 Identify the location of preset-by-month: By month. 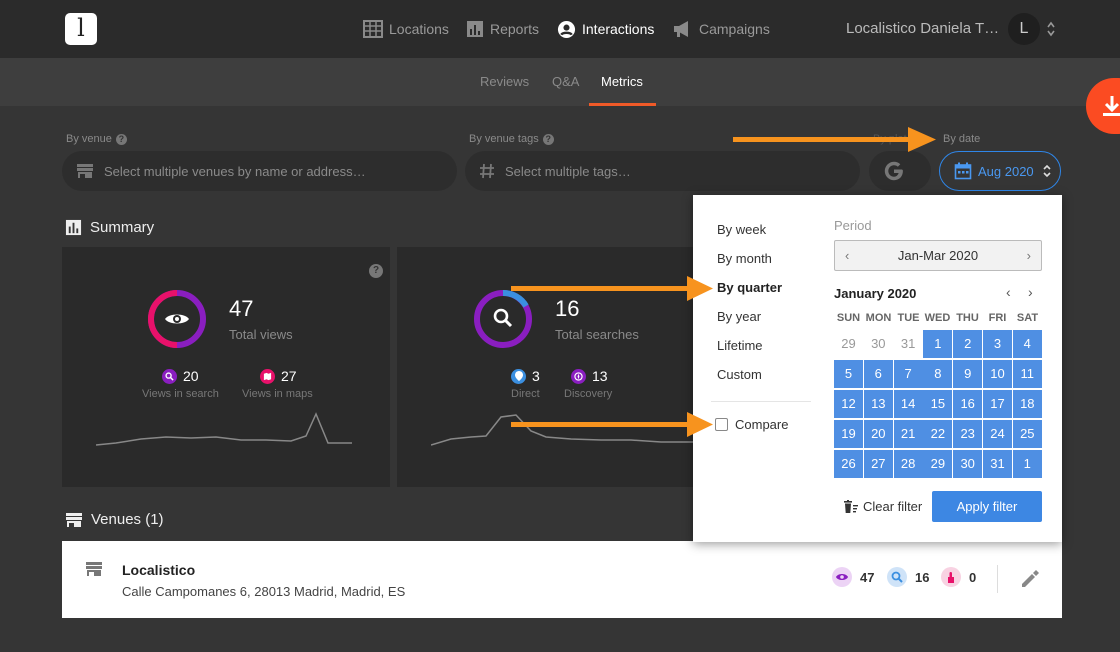
(744, 258).